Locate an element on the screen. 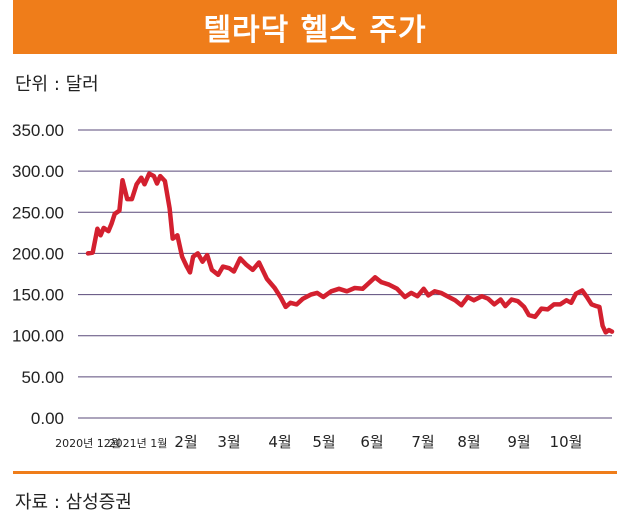 The height and width of the screenshot is (520, 630). x-tick-label: 2월 is located at coordinates (185, 442).